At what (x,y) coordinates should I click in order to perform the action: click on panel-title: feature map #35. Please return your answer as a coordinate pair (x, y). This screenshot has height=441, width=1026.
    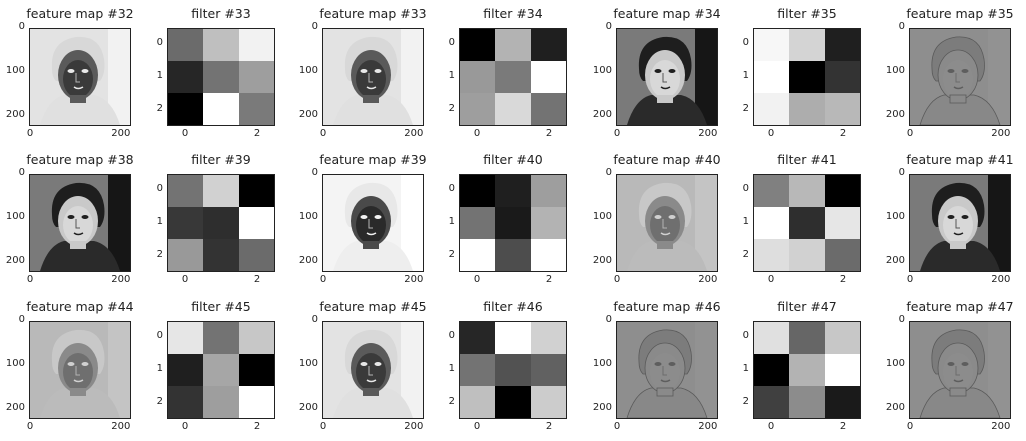
    Looking at the image, I should click on (960, 13).